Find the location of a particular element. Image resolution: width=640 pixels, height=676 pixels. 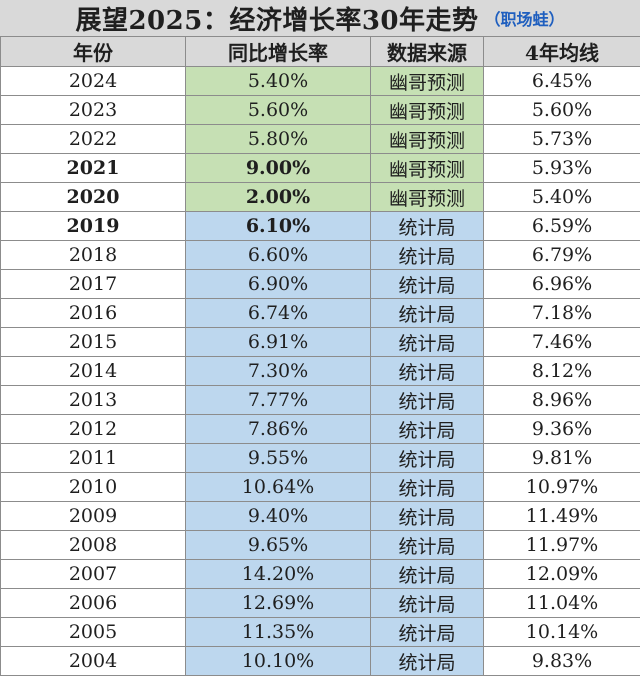

header-growth-rate: 同比增长率 is located at coordinates (278, 52).